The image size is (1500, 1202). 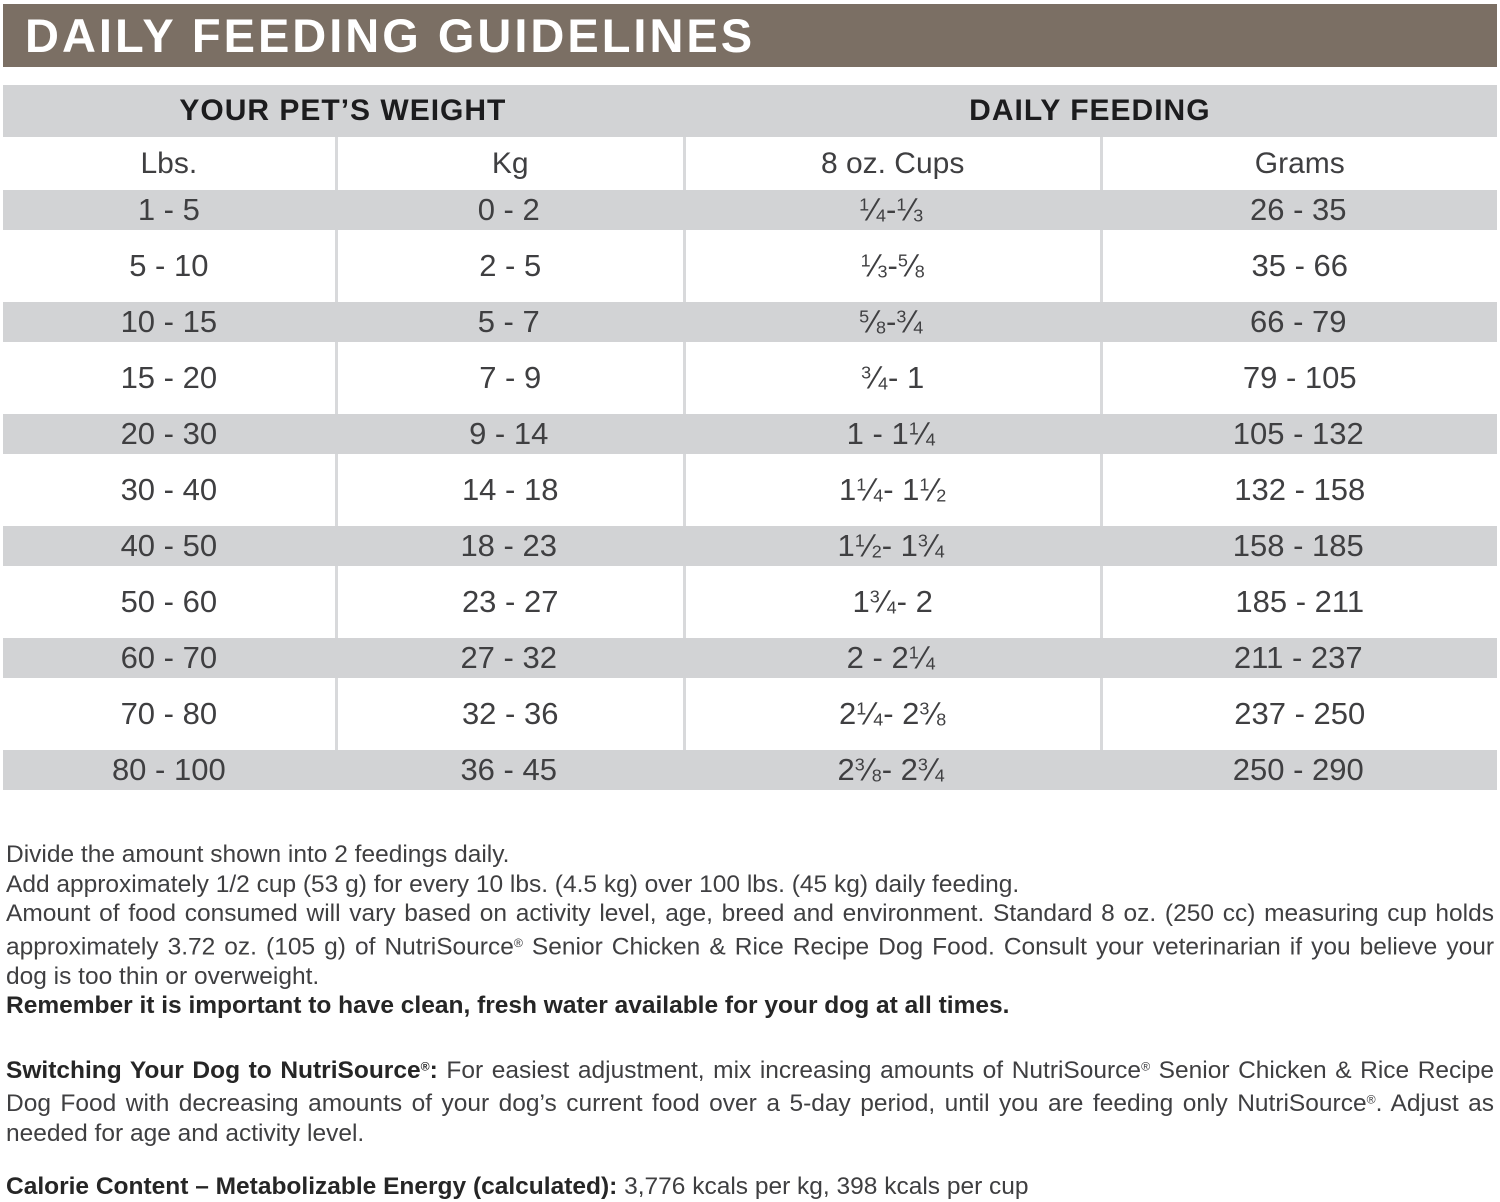 I want to click on cell-cups: 2 3⁄8 - 2 3⁄4, so click(x=891, y=769).